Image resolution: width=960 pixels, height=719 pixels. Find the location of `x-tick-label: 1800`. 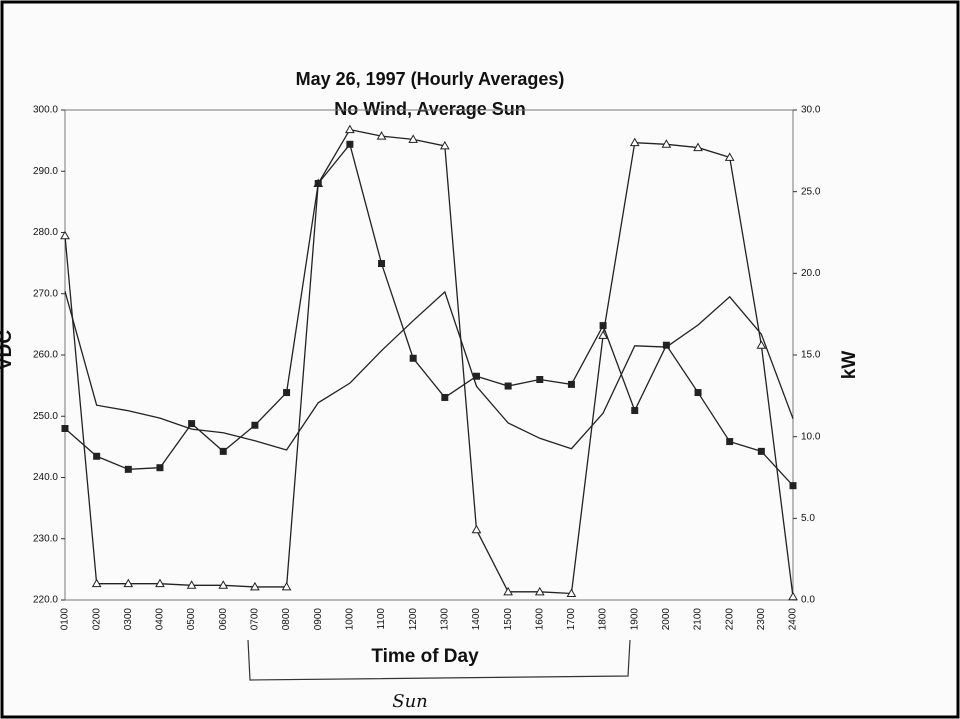

x-tick-label: 1800 is located at coordinates (603, 619).